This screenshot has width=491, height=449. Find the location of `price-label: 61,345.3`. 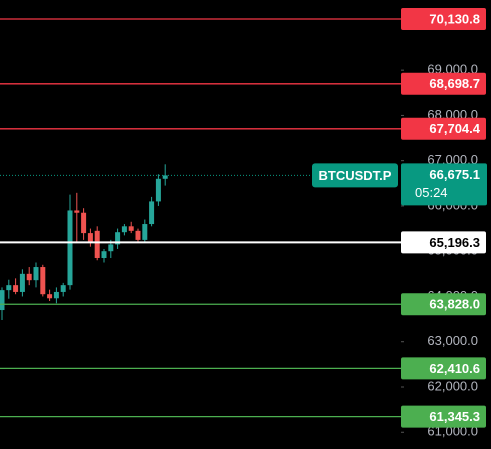

price-label: 61,345.3 is located at coordinates (454, 416).